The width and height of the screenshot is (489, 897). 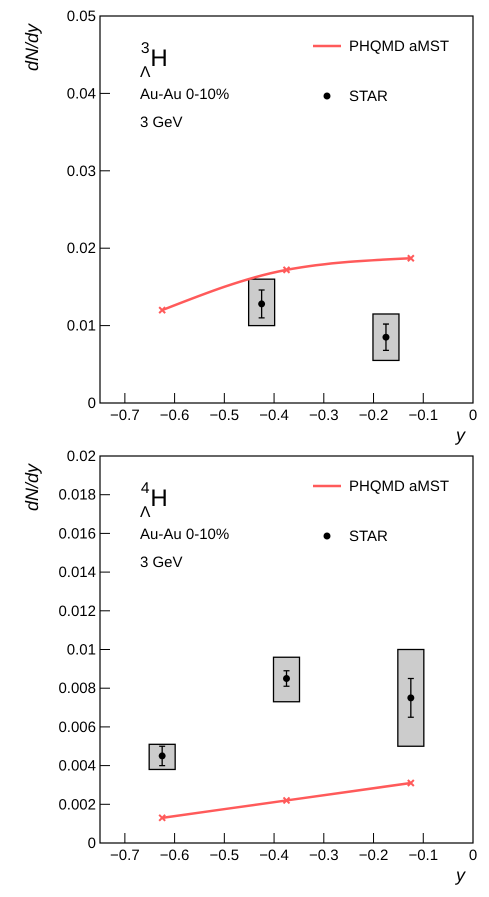 I want to click on y-tick-label: 0.018, so click(x=77, y=495).